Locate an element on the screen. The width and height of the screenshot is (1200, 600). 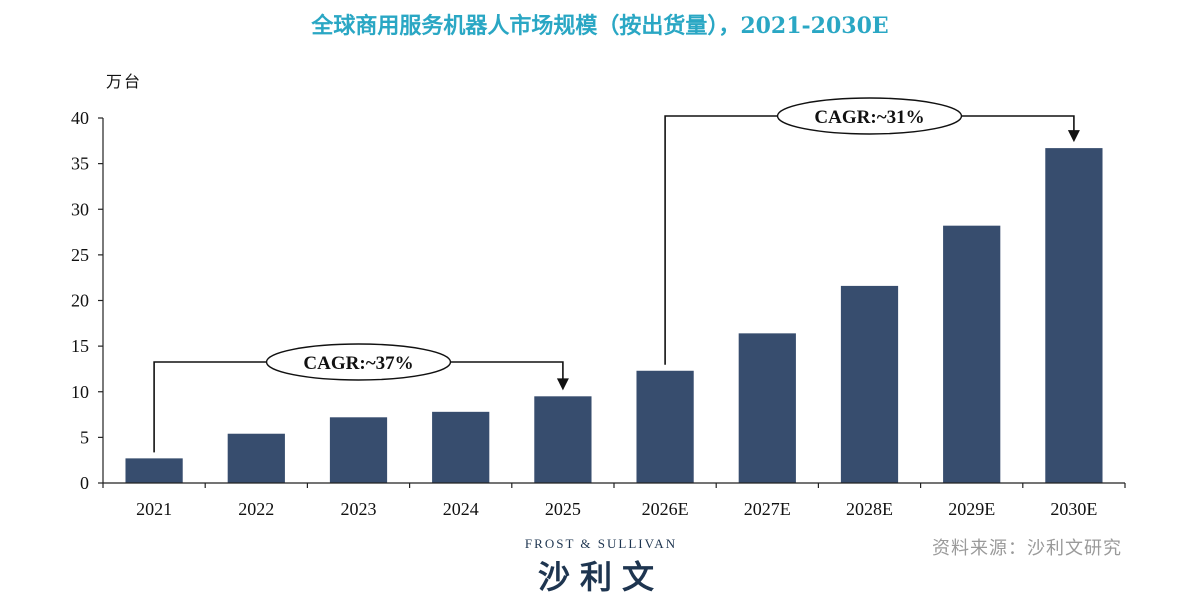
bar-2023 is located at coordinates (358, 450).